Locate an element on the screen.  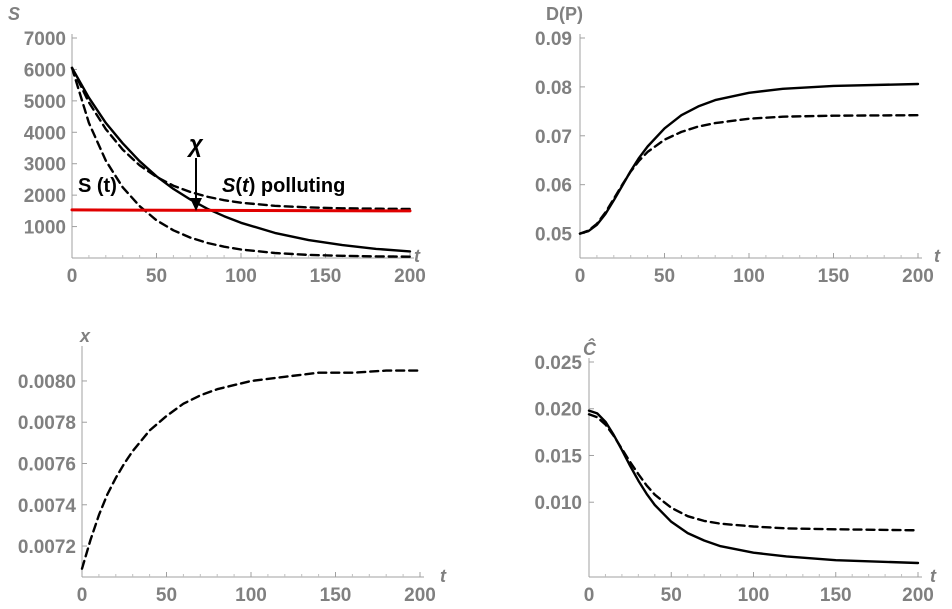
y-tick-label: 0.0080 is located at coordinates (47, 382).